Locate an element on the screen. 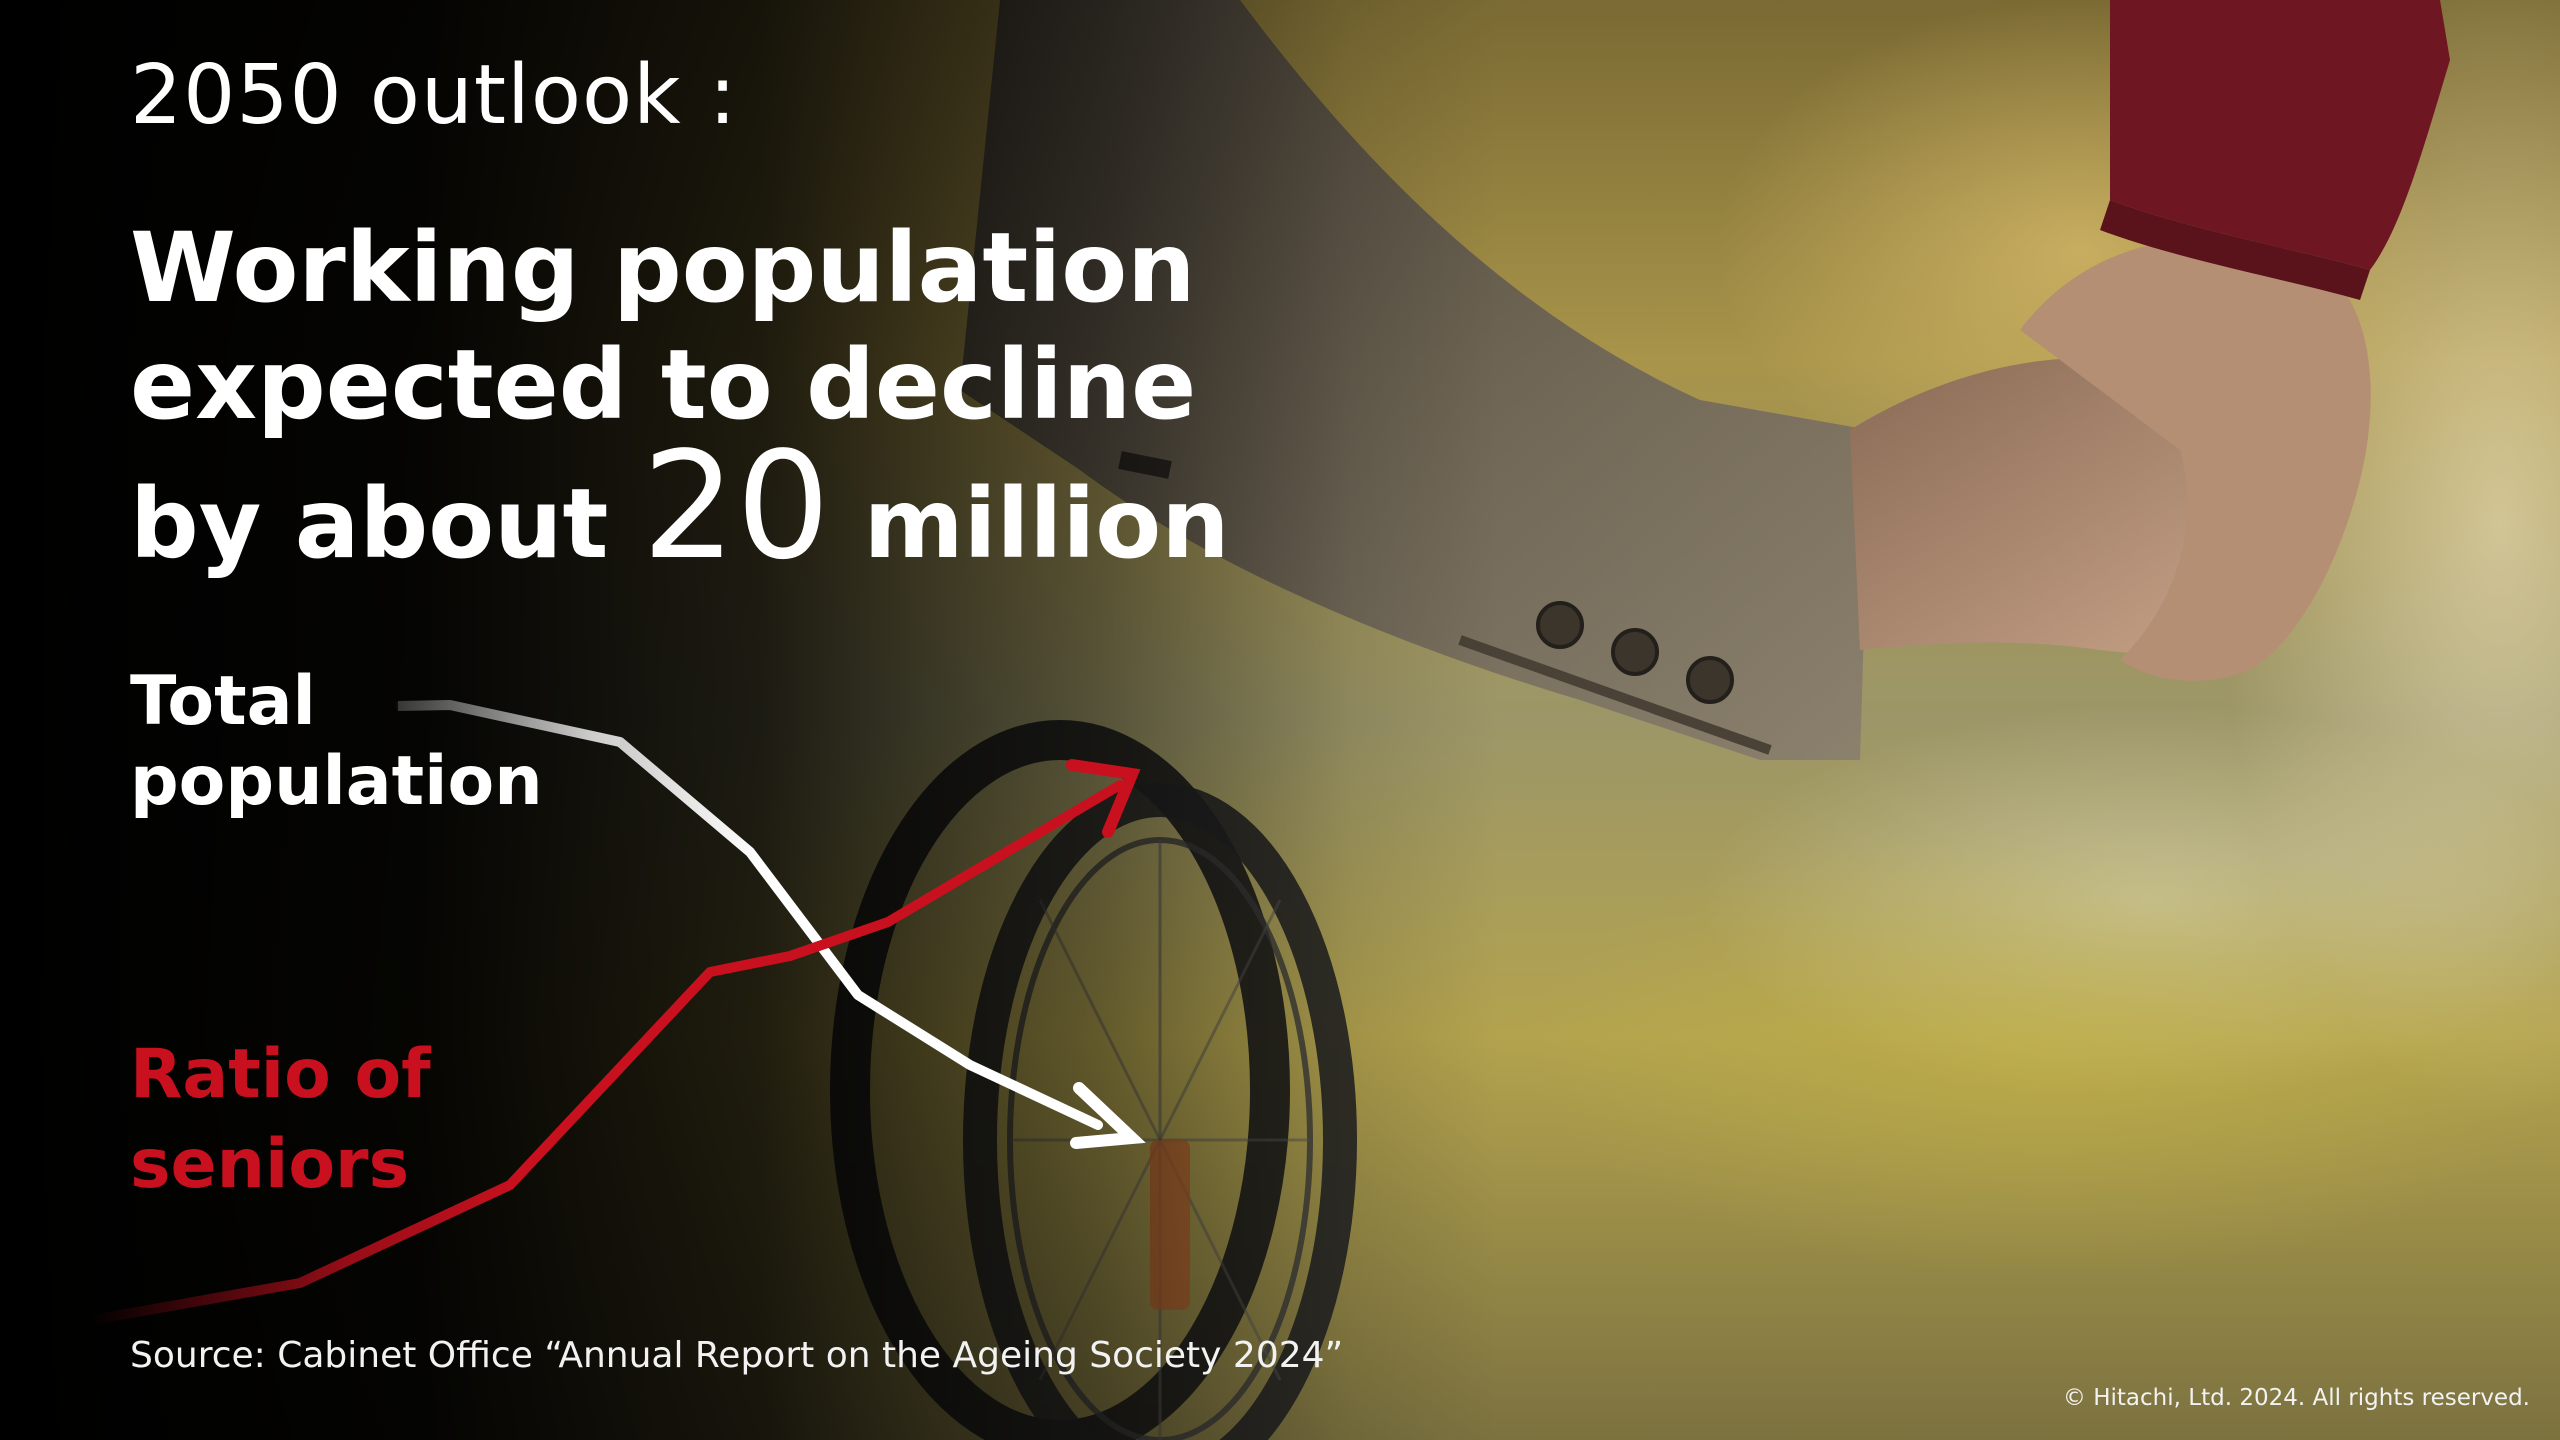  total-population-line is located at coordinates (770, 924).